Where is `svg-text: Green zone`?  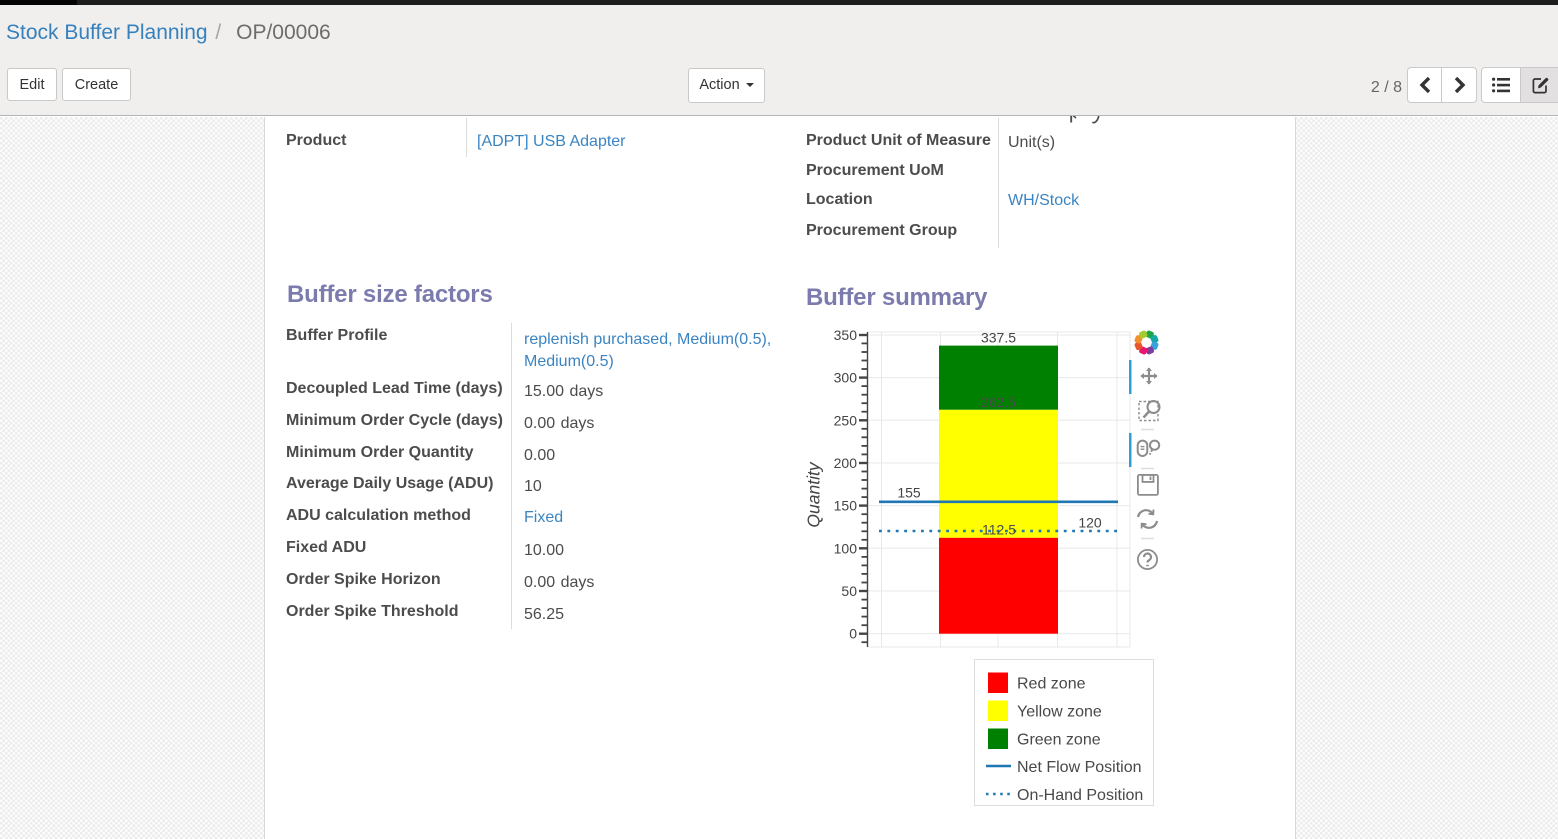
svg-text: Green zone is located at coordinates (1059, 740).